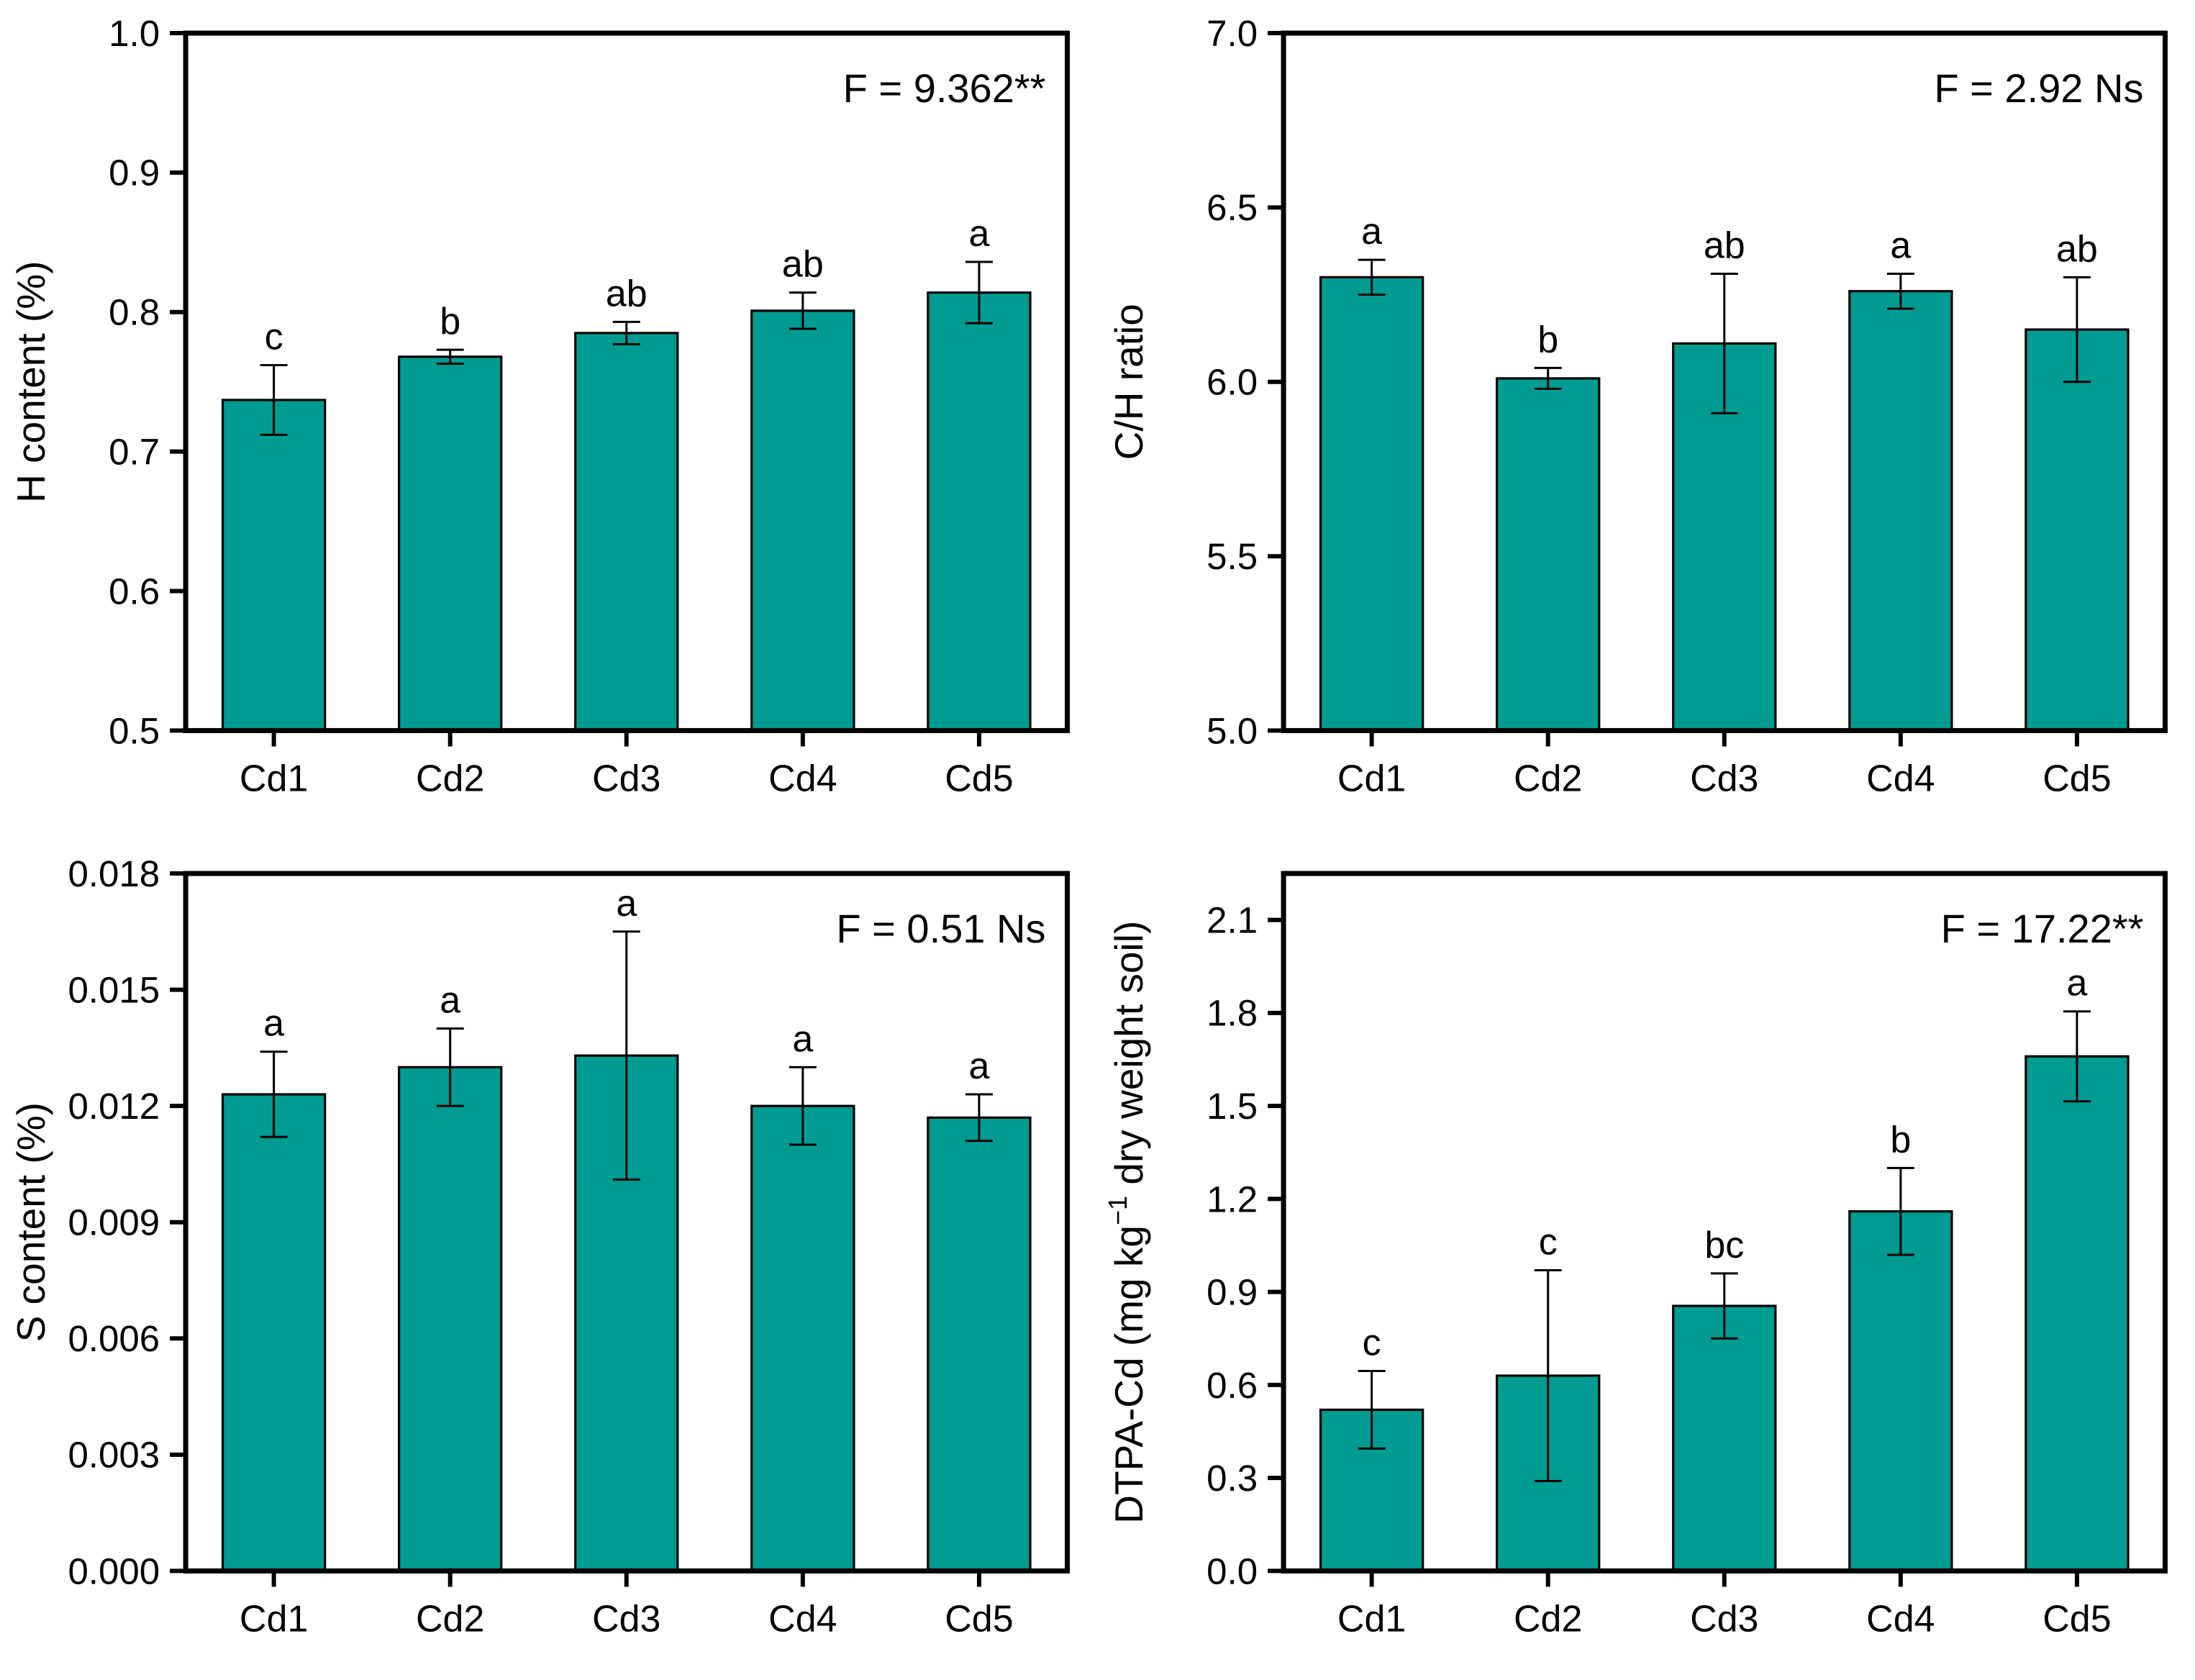  Describe the element at coordinates (134, 33) in the screenshot. I see `y-tick-label: 1.0` at that location.